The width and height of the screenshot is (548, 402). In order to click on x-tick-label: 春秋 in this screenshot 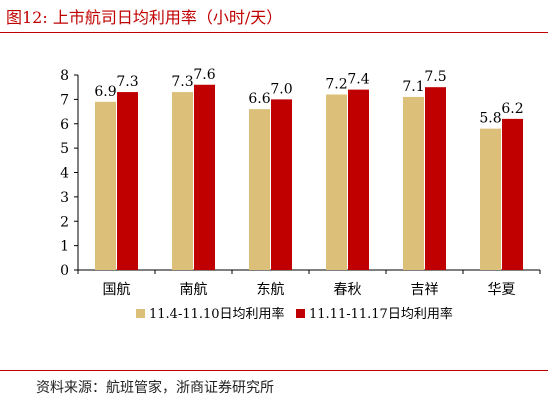, I will do `click(348, 290)`.